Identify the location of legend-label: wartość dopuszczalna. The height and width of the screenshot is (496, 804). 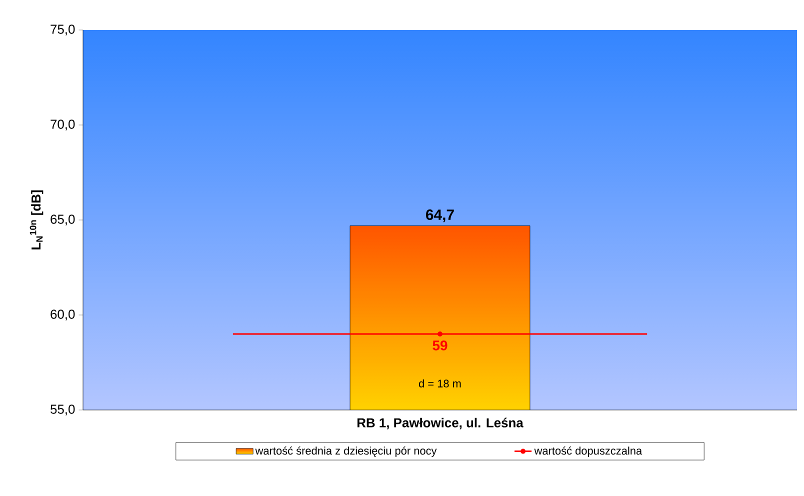
(588, 451).